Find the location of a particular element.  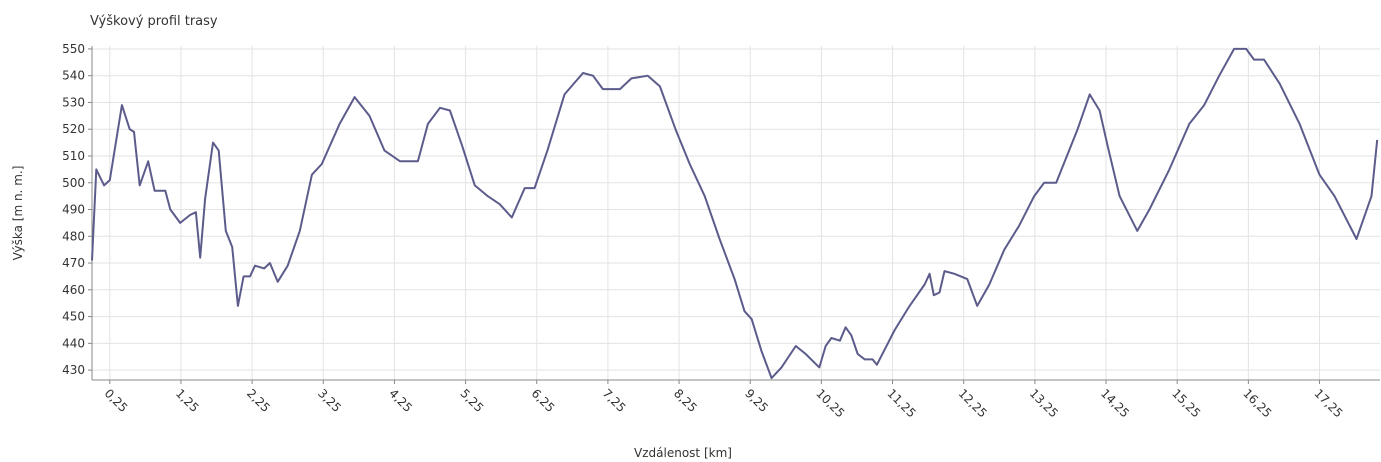

x-tick-label: 0,25 is located at coordinates (116, 400).